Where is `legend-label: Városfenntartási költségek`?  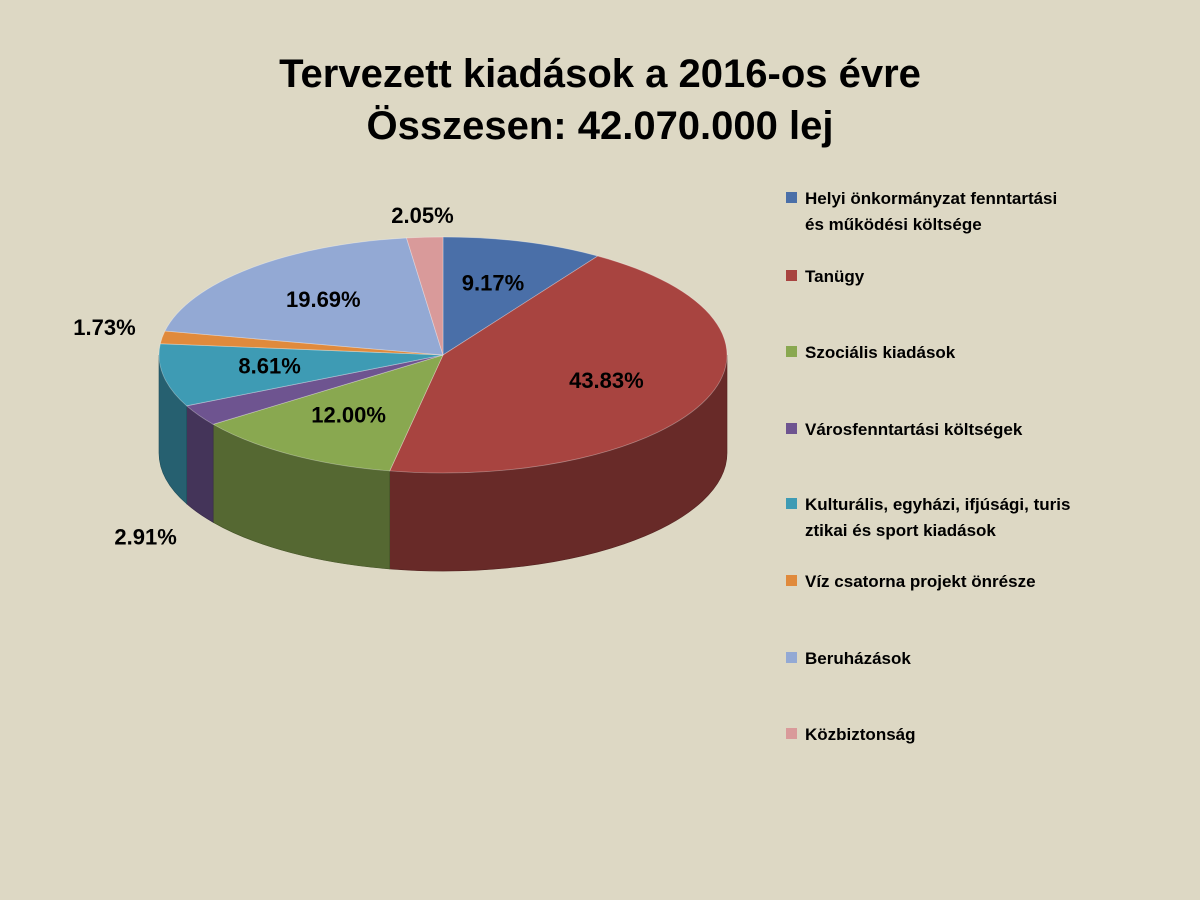
legend-label: Városfenntartási költségek is located at coordinates (914, 429).